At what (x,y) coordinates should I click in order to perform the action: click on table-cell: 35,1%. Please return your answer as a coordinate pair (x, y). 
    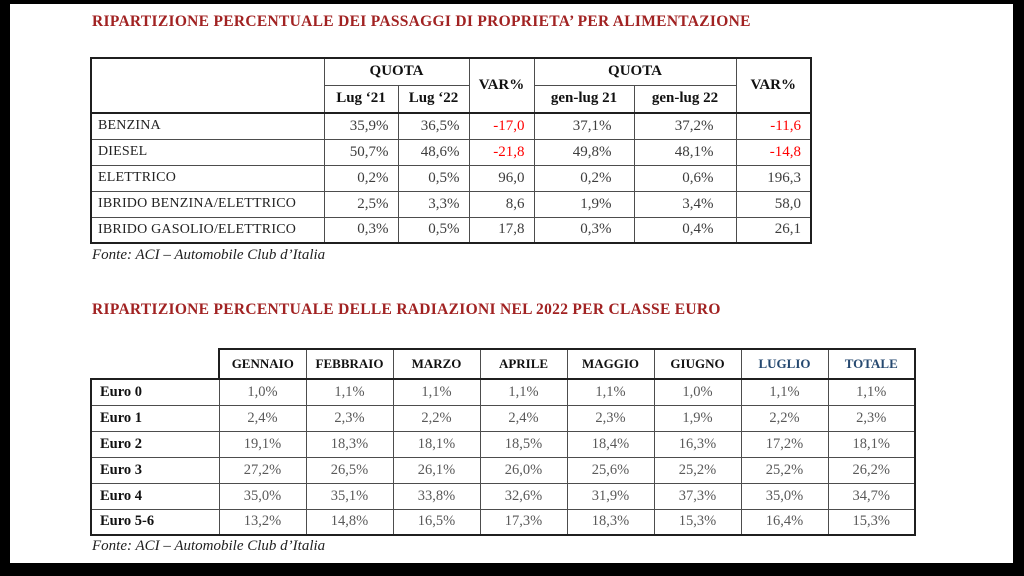
    Looking at the image, I should click on (349, 496).